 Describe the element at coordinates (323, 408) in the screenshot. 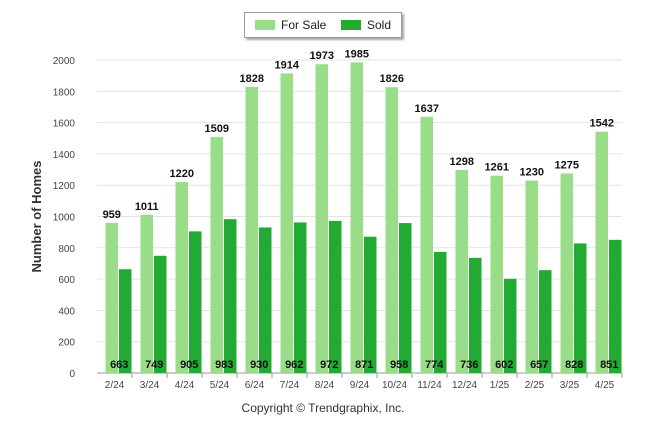

I see `copyright-text: Copyright © Trendgraphix, Inc.` at that location.